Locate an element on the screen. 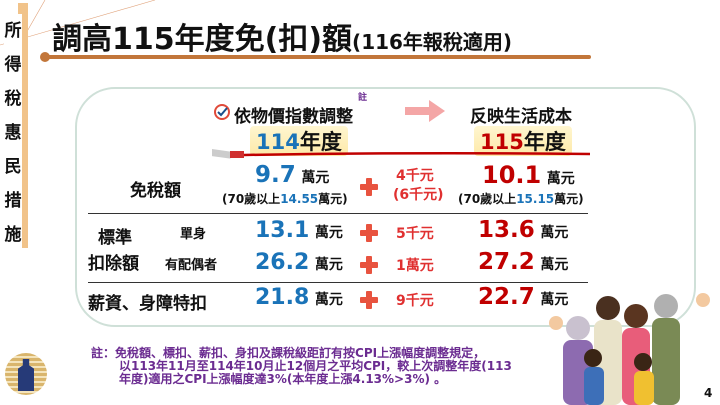 This screenshot has height=405, width=720. crayon-underline is located at coordinates (401, 153).